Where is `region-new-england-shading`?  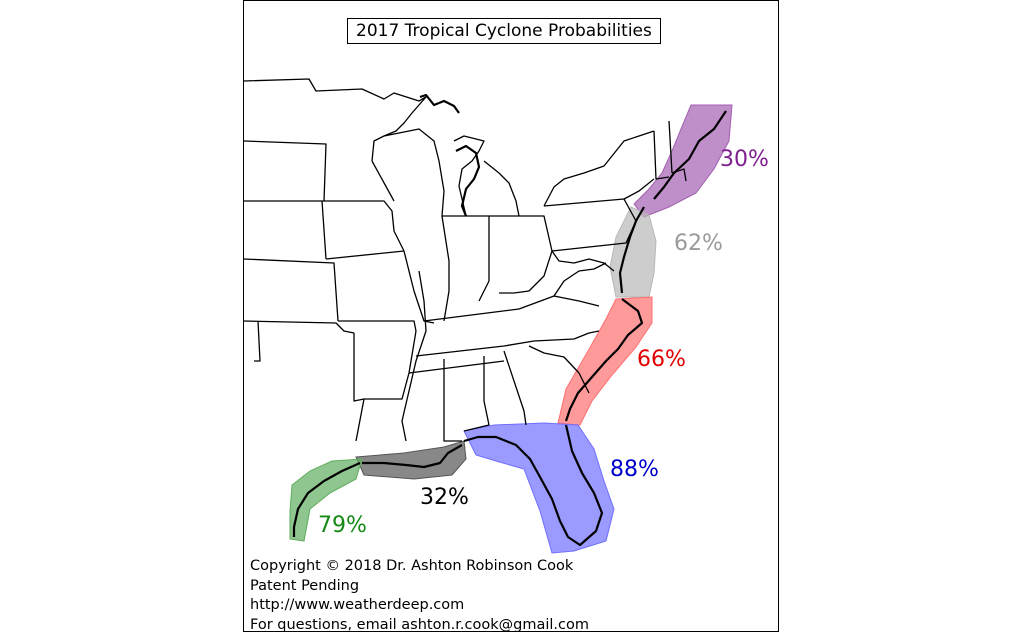
region-new-england-shading is located at coordinates (683, 161).